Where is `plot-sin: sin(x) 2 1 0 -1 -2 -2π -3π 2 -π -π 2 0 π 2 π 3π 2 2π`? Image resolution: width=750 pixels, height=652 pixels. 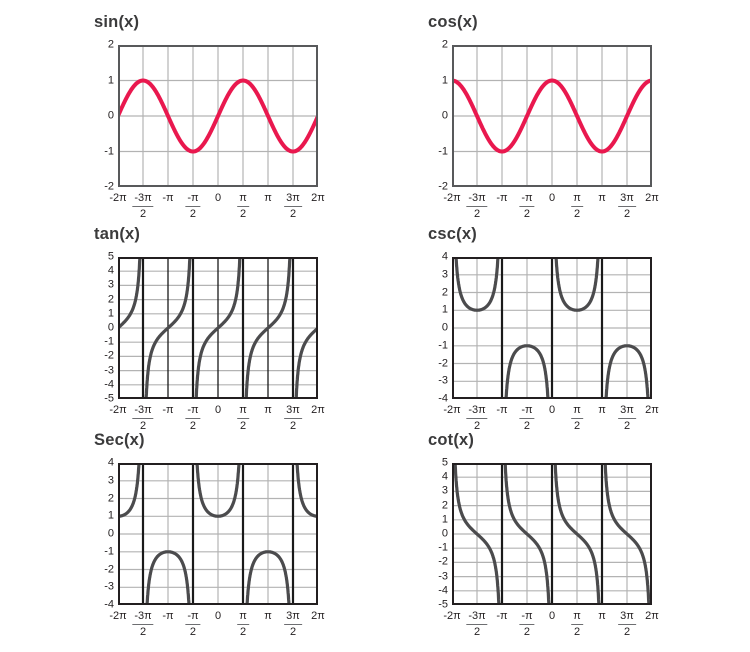 plot-sin: sin(x) 2 1 0 -1 -2 -2π -3π 2 -π -π 2 0 π 2 π 3π 2 2π is located at coordinates (209, 116).